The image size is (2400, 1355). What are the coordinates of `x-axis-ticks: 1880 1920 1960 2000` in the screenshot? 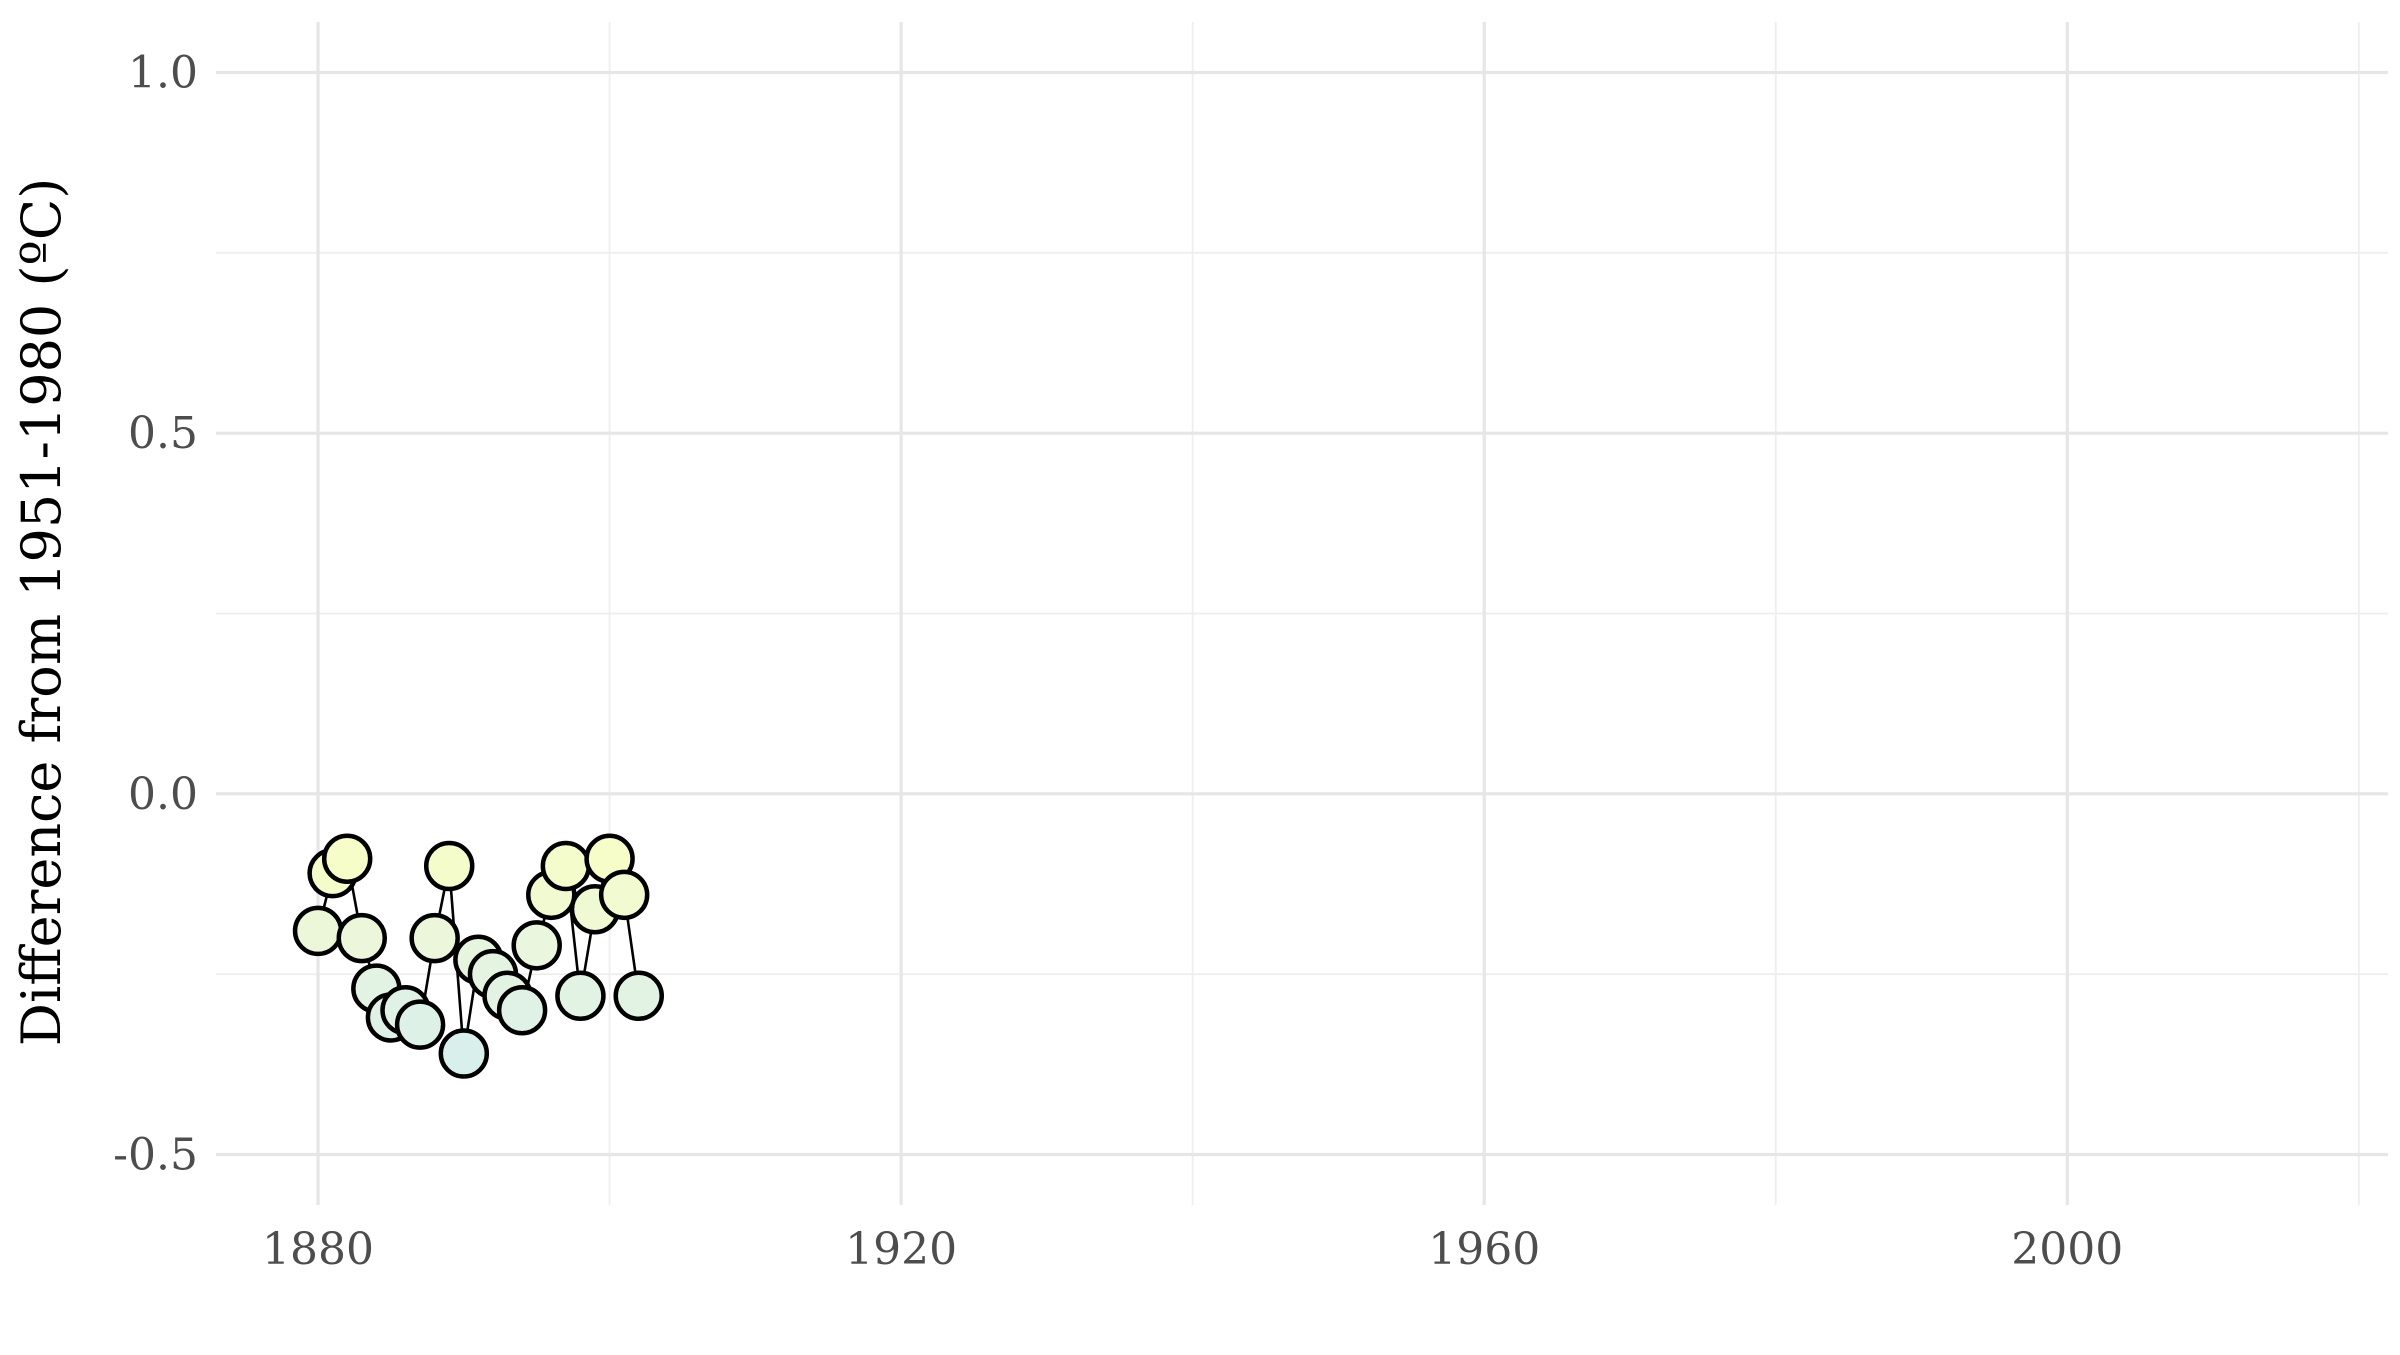 It's located at (1192, 1249).